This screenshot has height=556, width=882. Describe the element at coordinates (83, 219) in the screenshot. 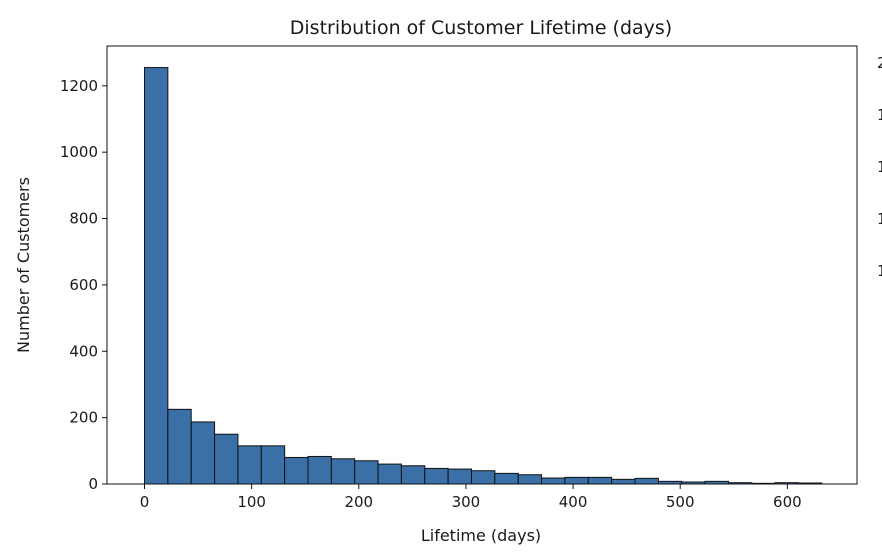

I see `y-tick-label: 800` at that location.